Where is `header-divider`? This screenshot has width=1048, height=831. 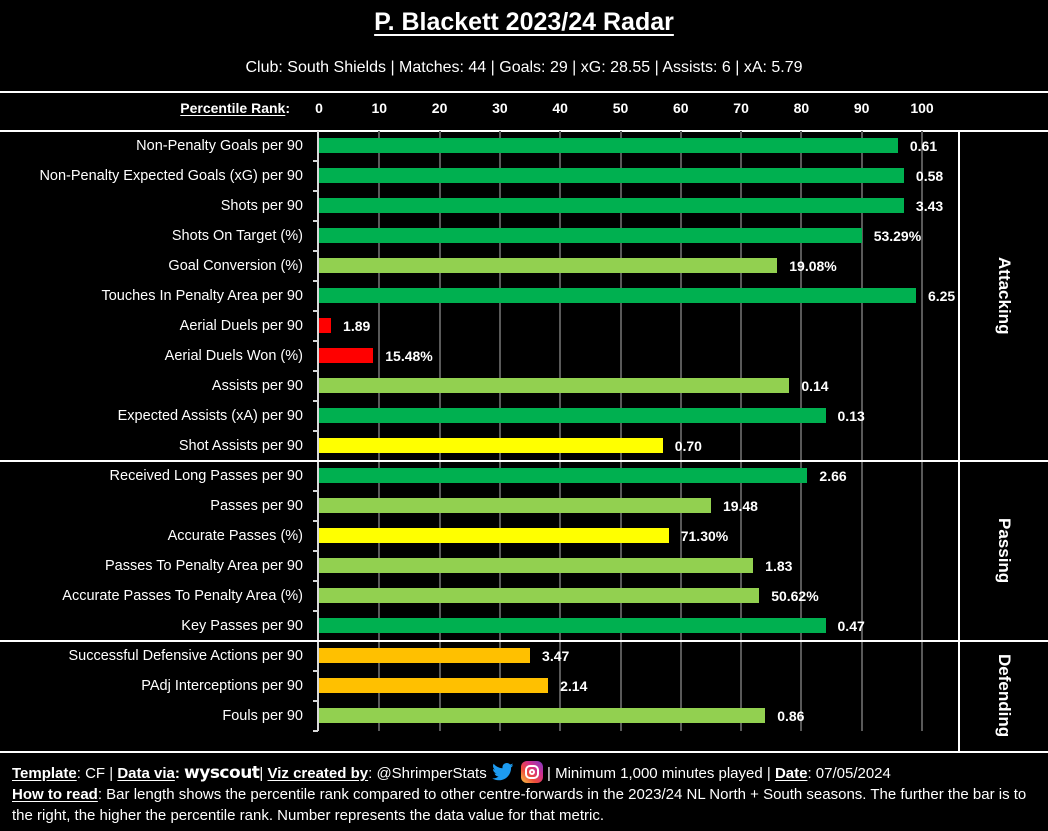 header-divider is located at coordinates (524, 92).